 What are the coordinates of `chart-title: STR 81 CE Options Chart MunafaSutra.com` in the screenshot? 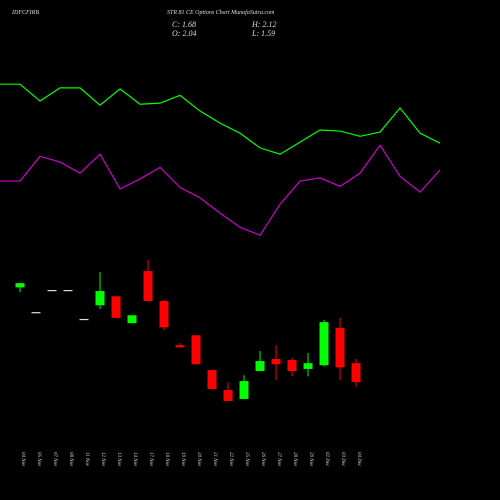 It's located at (221, 12).